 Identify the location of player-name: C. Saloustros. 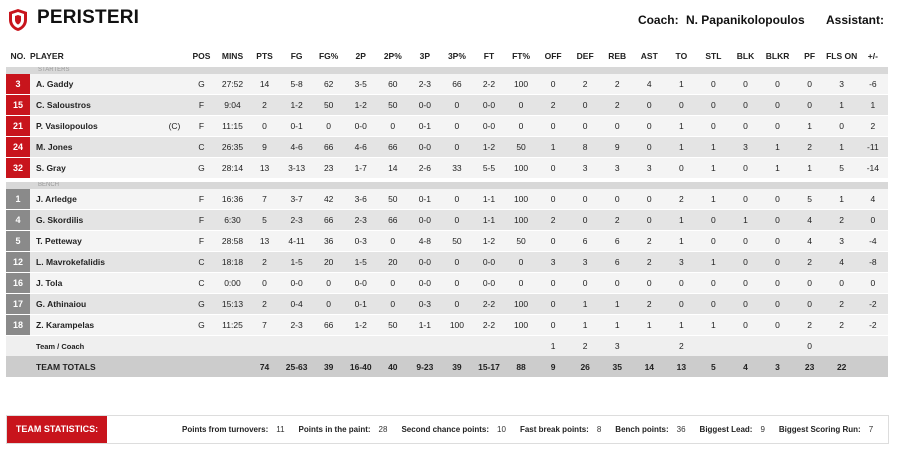
(63, 105).